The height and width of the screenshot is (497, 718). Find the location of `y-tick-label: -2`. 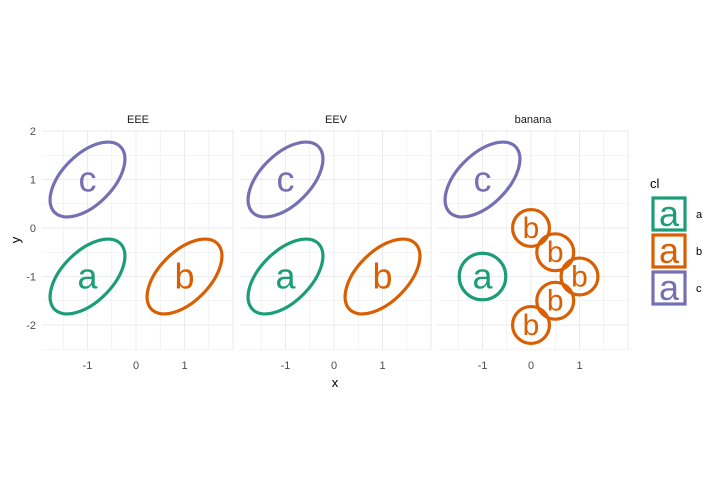

y-tick-label: -2 is located at coordinates (31, 326).